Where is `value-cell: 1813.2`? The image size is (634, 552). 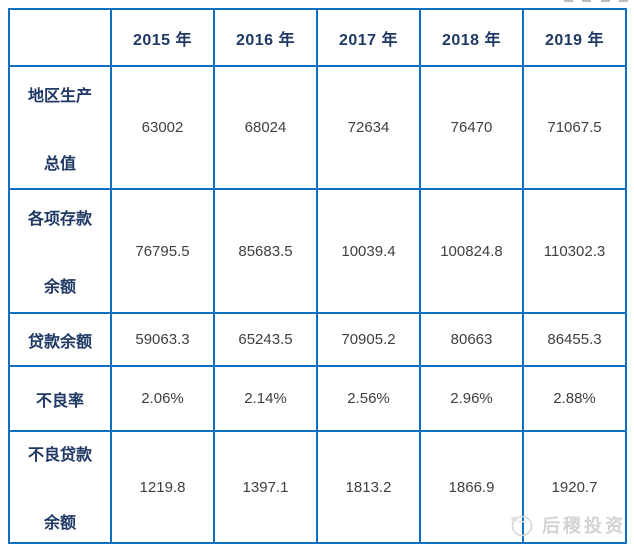 value-cell: 1813.2 is located at coordinates (368, 487).